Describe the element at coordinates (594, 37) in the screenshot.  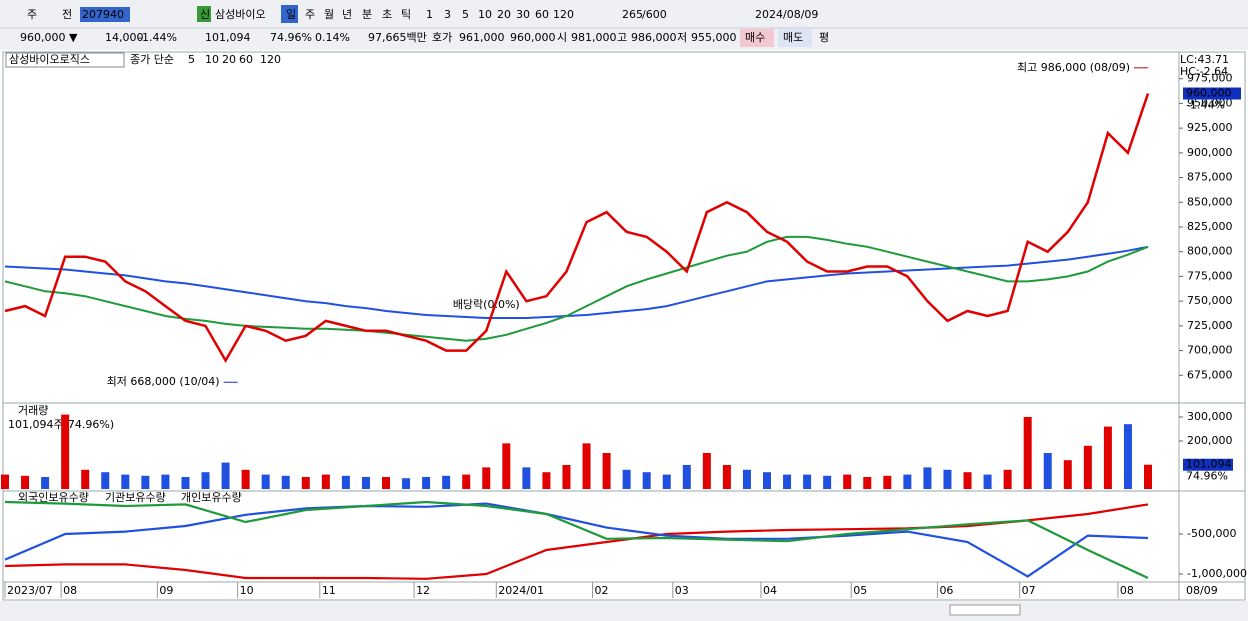
I see `quote-text: 981,000` at that location.